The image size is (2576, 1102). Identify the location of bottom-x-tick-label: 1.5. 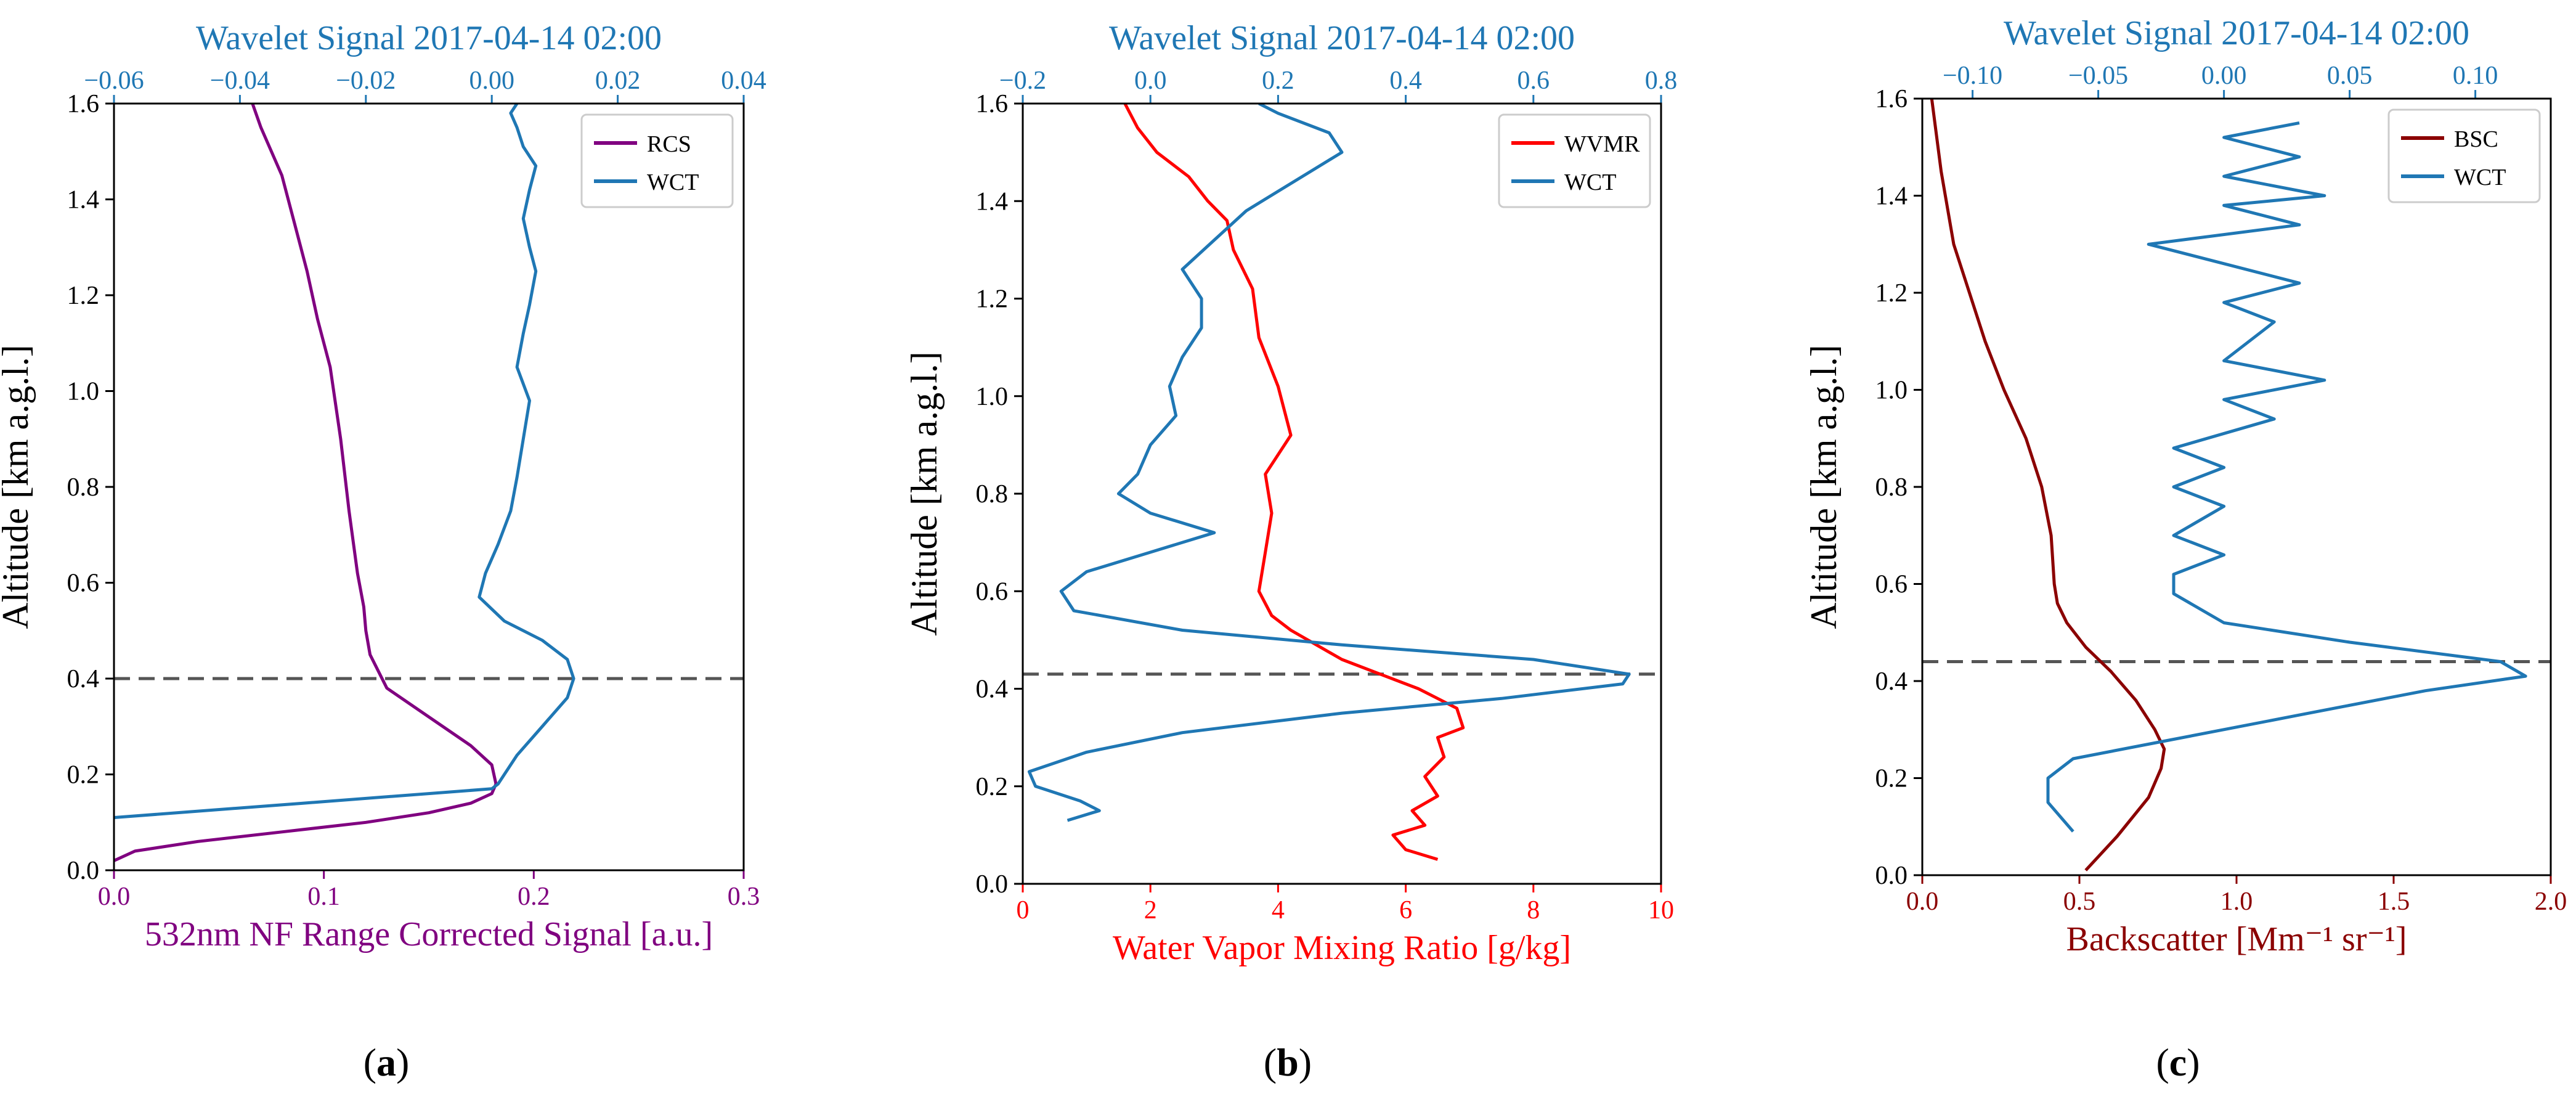
(2394, 902).